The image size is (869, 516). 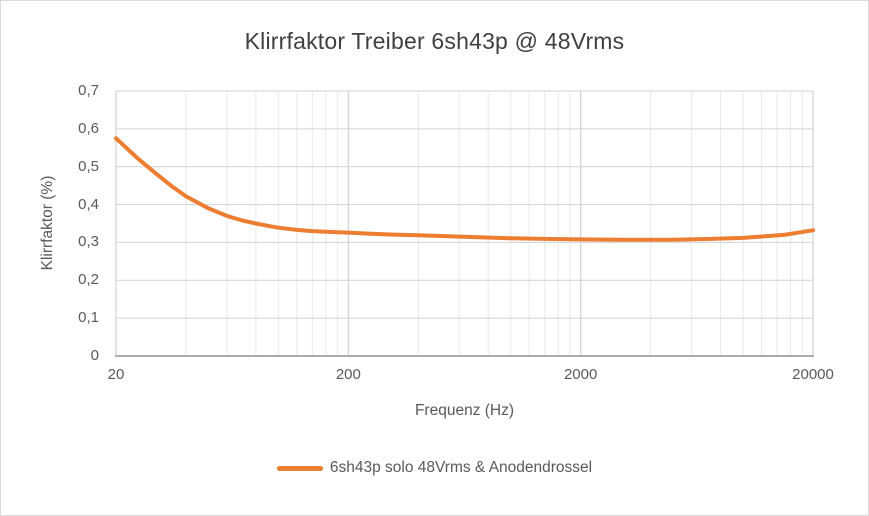 I want to click on legend-line-swatch, so click(x=299, y=468).